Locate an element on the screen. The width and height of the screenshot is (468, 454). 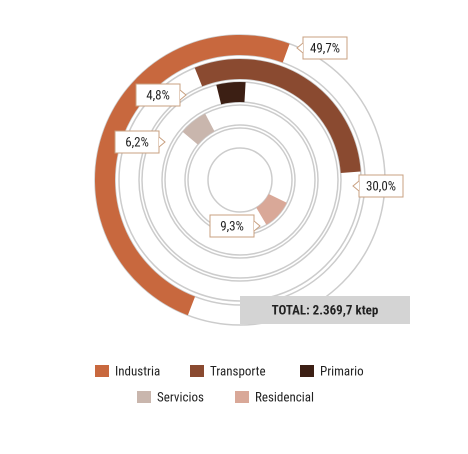
legend-label: Residencial is located at coordinates (284, 397).